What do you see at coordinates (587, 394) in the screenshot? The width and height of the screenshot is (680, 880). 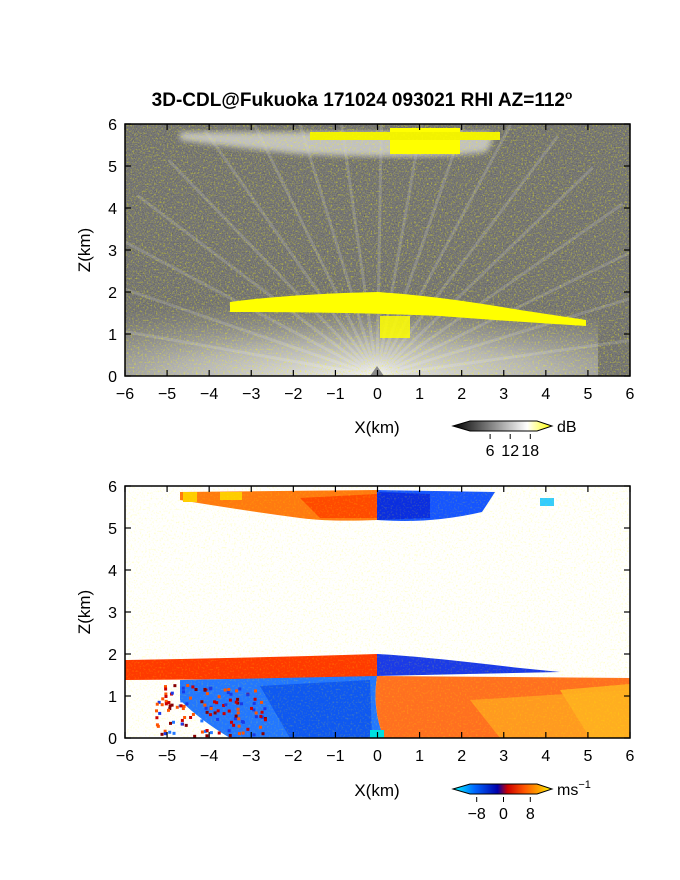 I see `x-tick-label: 5` at bounding box center [587, 394].